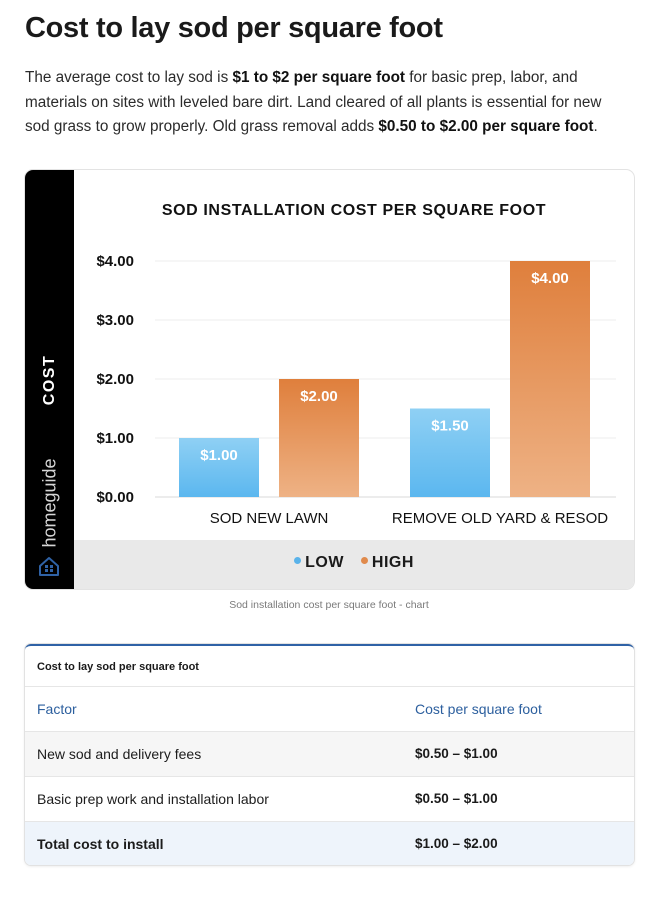 This screenshot has height=900, width=658. Describe the element at coordinates (595, 126) in the screenshot. I see `intro-text-3: .` at that location.